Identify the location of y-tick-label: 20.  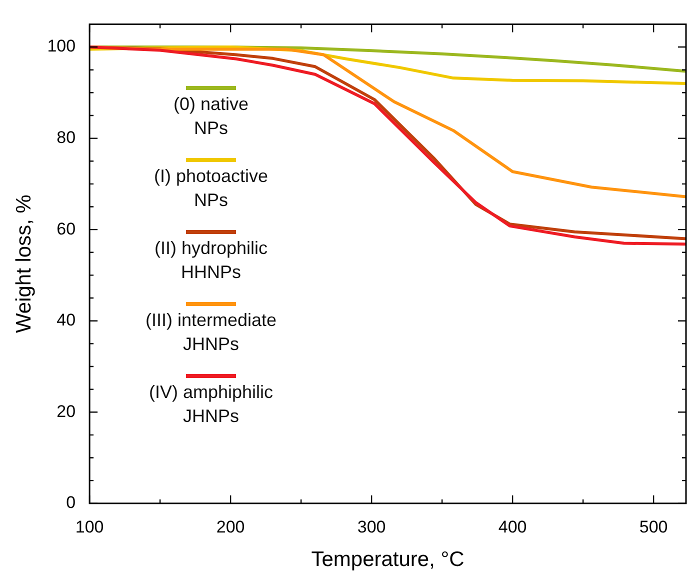
(66, 411).